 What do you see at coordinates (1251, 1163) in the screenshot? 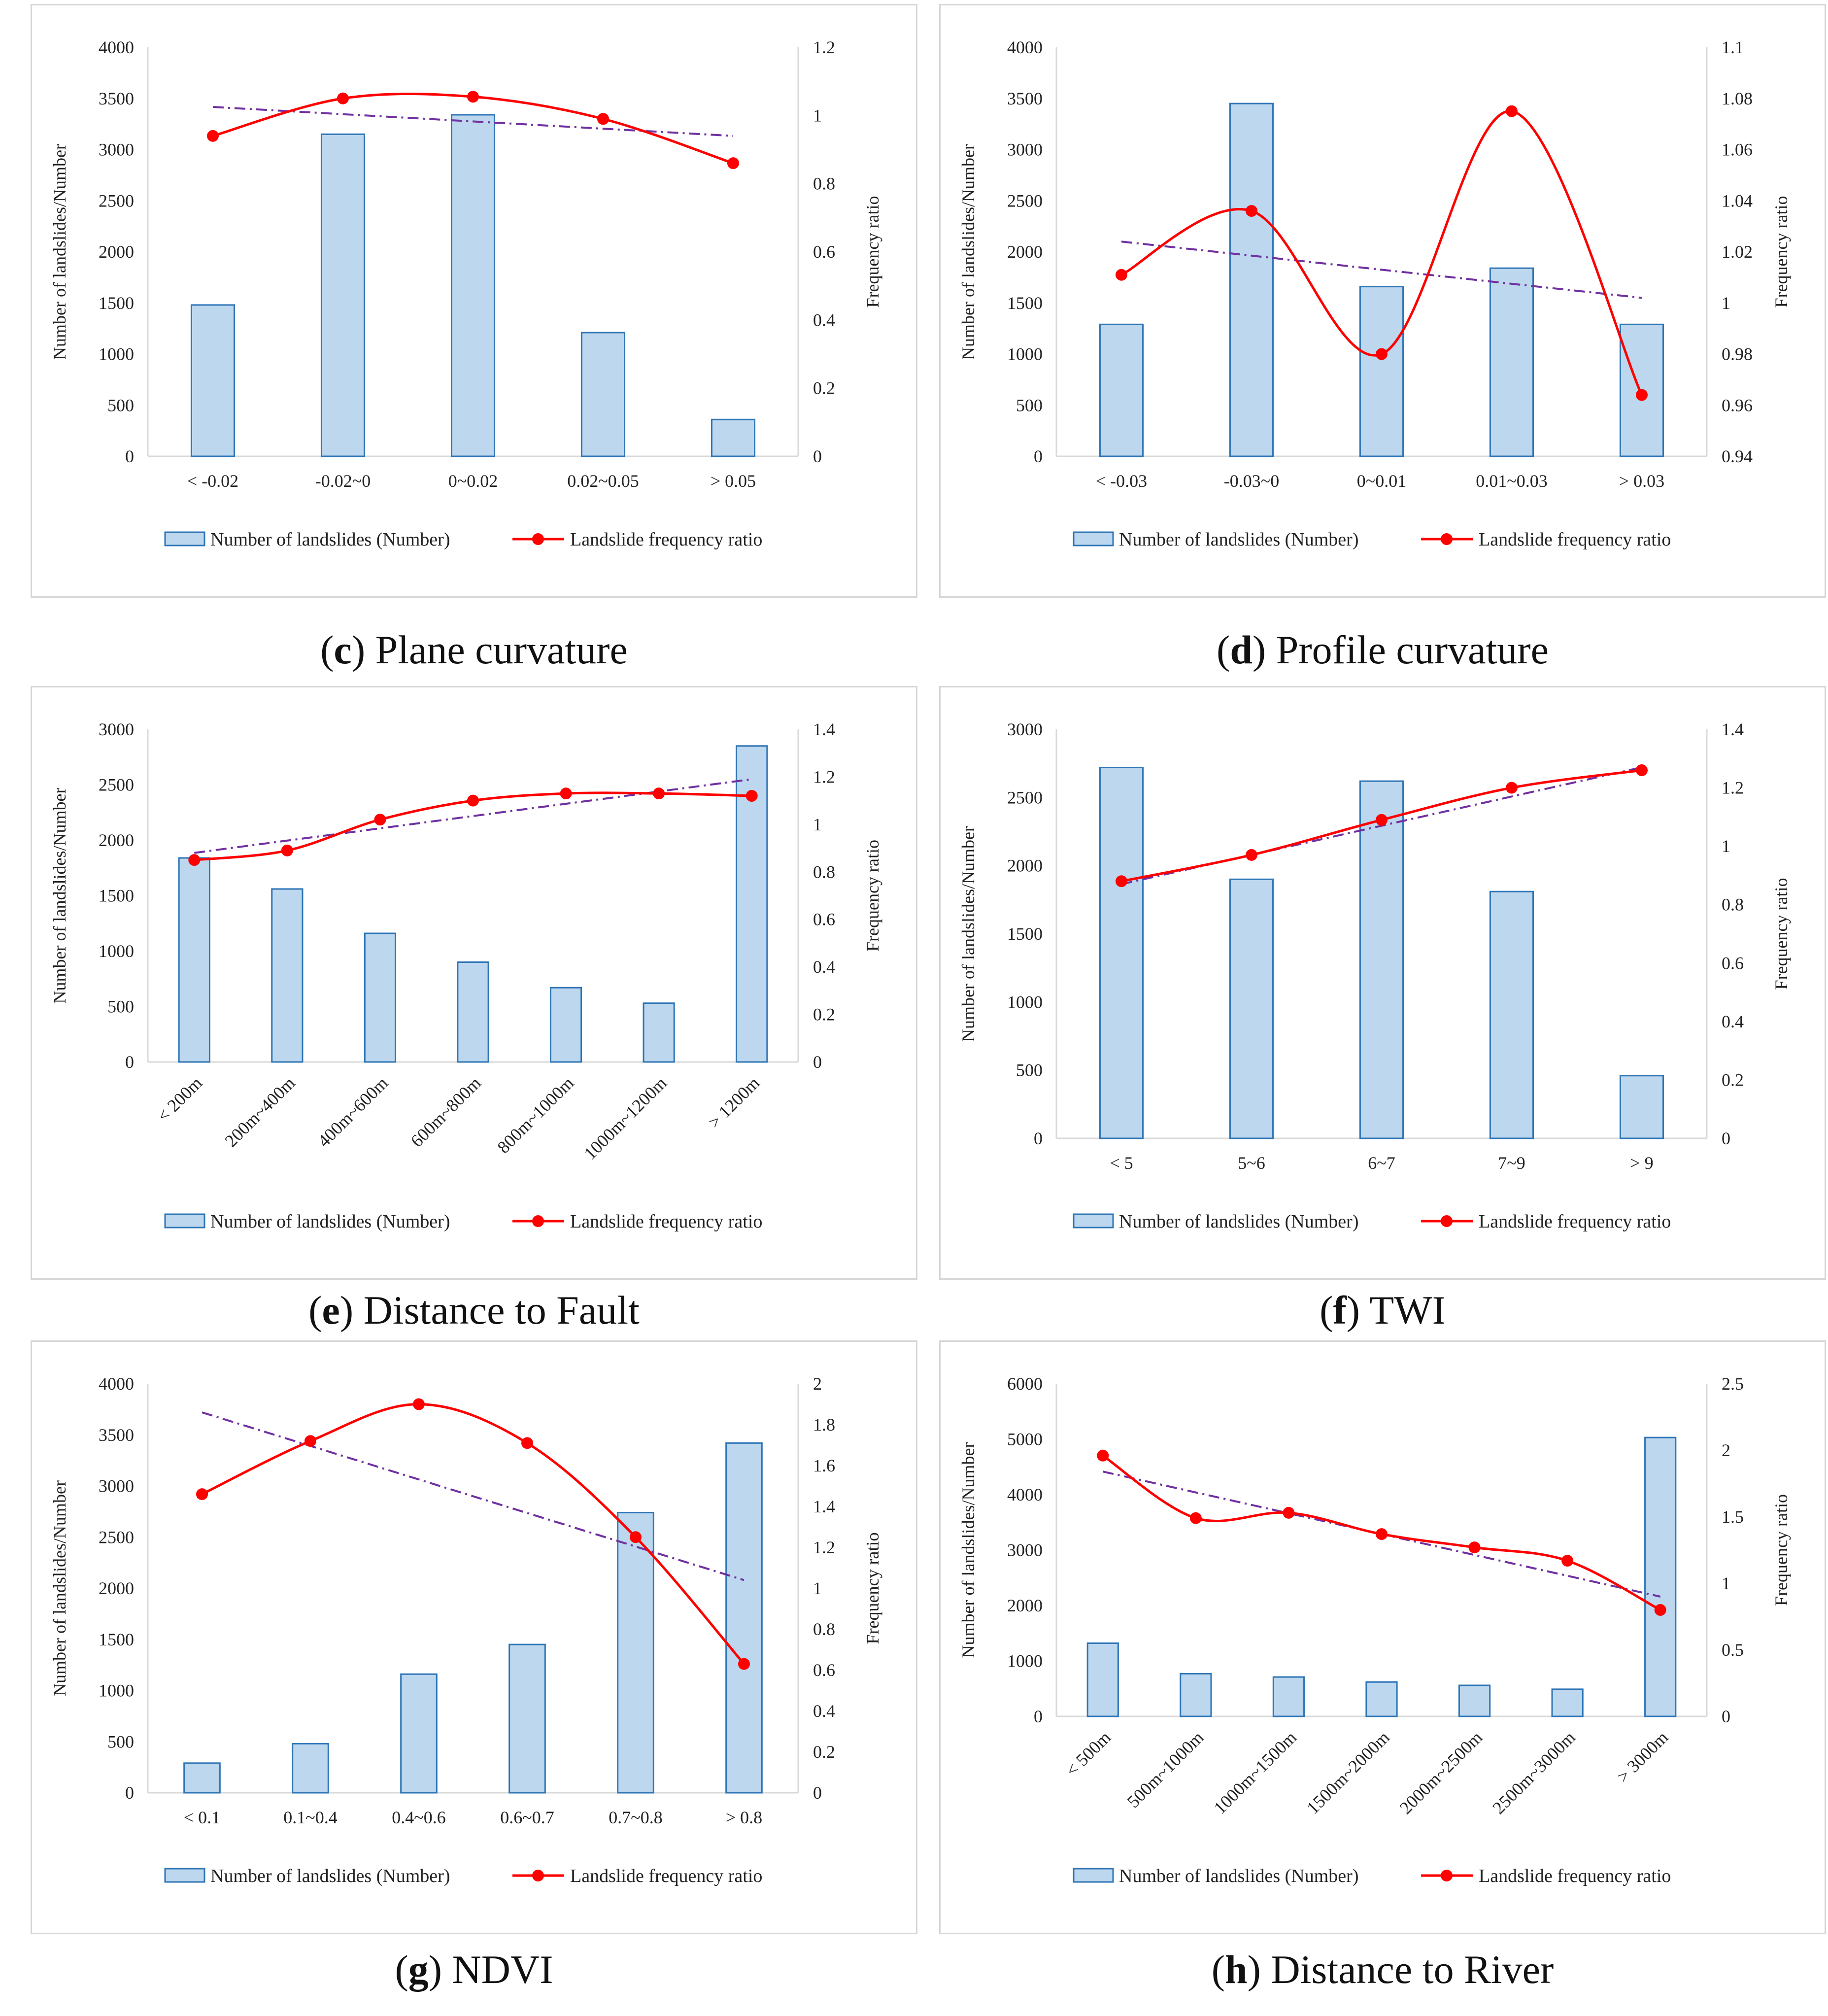
I see `x-tick-label: 5~6` at bounding box center [1251, 1163].